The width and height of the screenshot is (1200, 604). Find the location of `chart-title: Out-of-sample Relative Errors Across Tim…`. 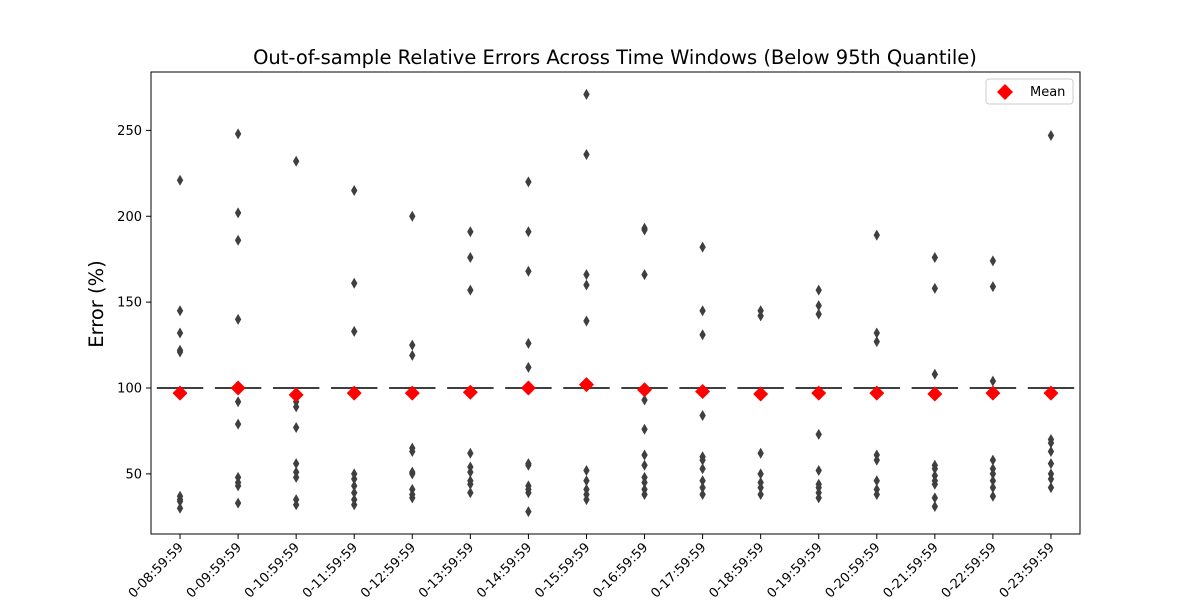

chart-title: Out-of-sample Relative Errors Across Tim… is located at coordinates (615, 57).